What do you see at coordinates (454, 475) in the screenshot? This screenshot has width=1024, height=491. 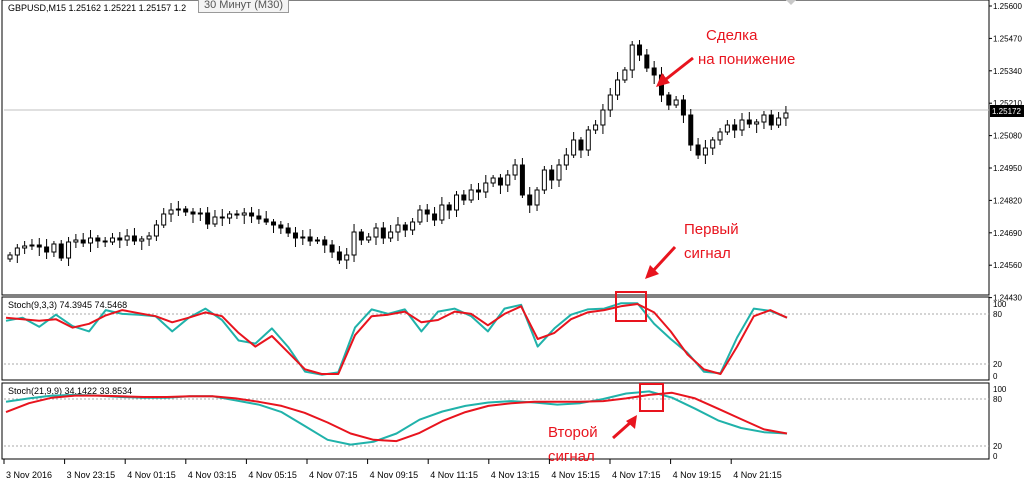 I see `time-tick-label: 4 Nov 11:15` at bounding box center [454, 475].